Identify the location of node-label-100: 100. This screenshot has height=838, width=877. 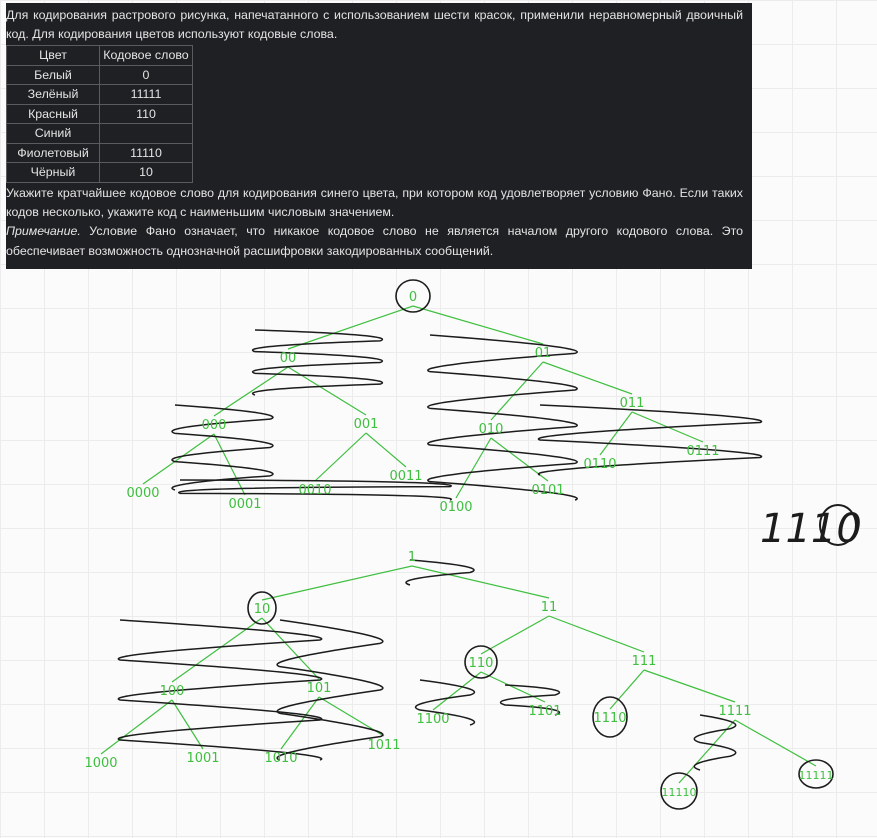
(172, 691).